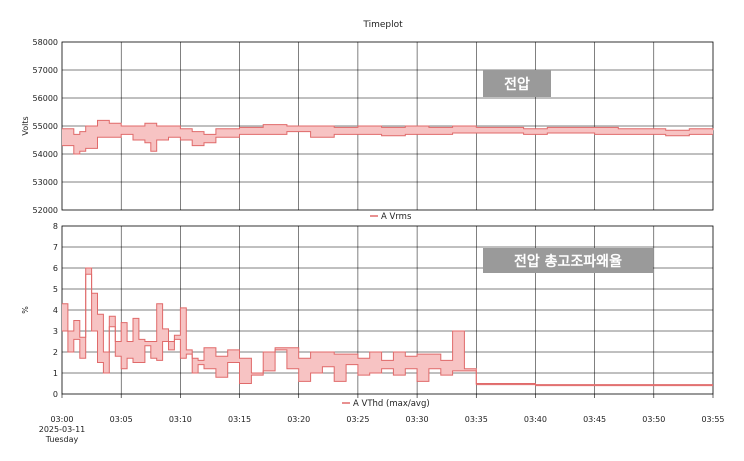 The height and width of the screenshot is (461, 744). Describe the element at coordinates (387, 143) in the screenshot. I see `series-lower-line-vrms` at that location.